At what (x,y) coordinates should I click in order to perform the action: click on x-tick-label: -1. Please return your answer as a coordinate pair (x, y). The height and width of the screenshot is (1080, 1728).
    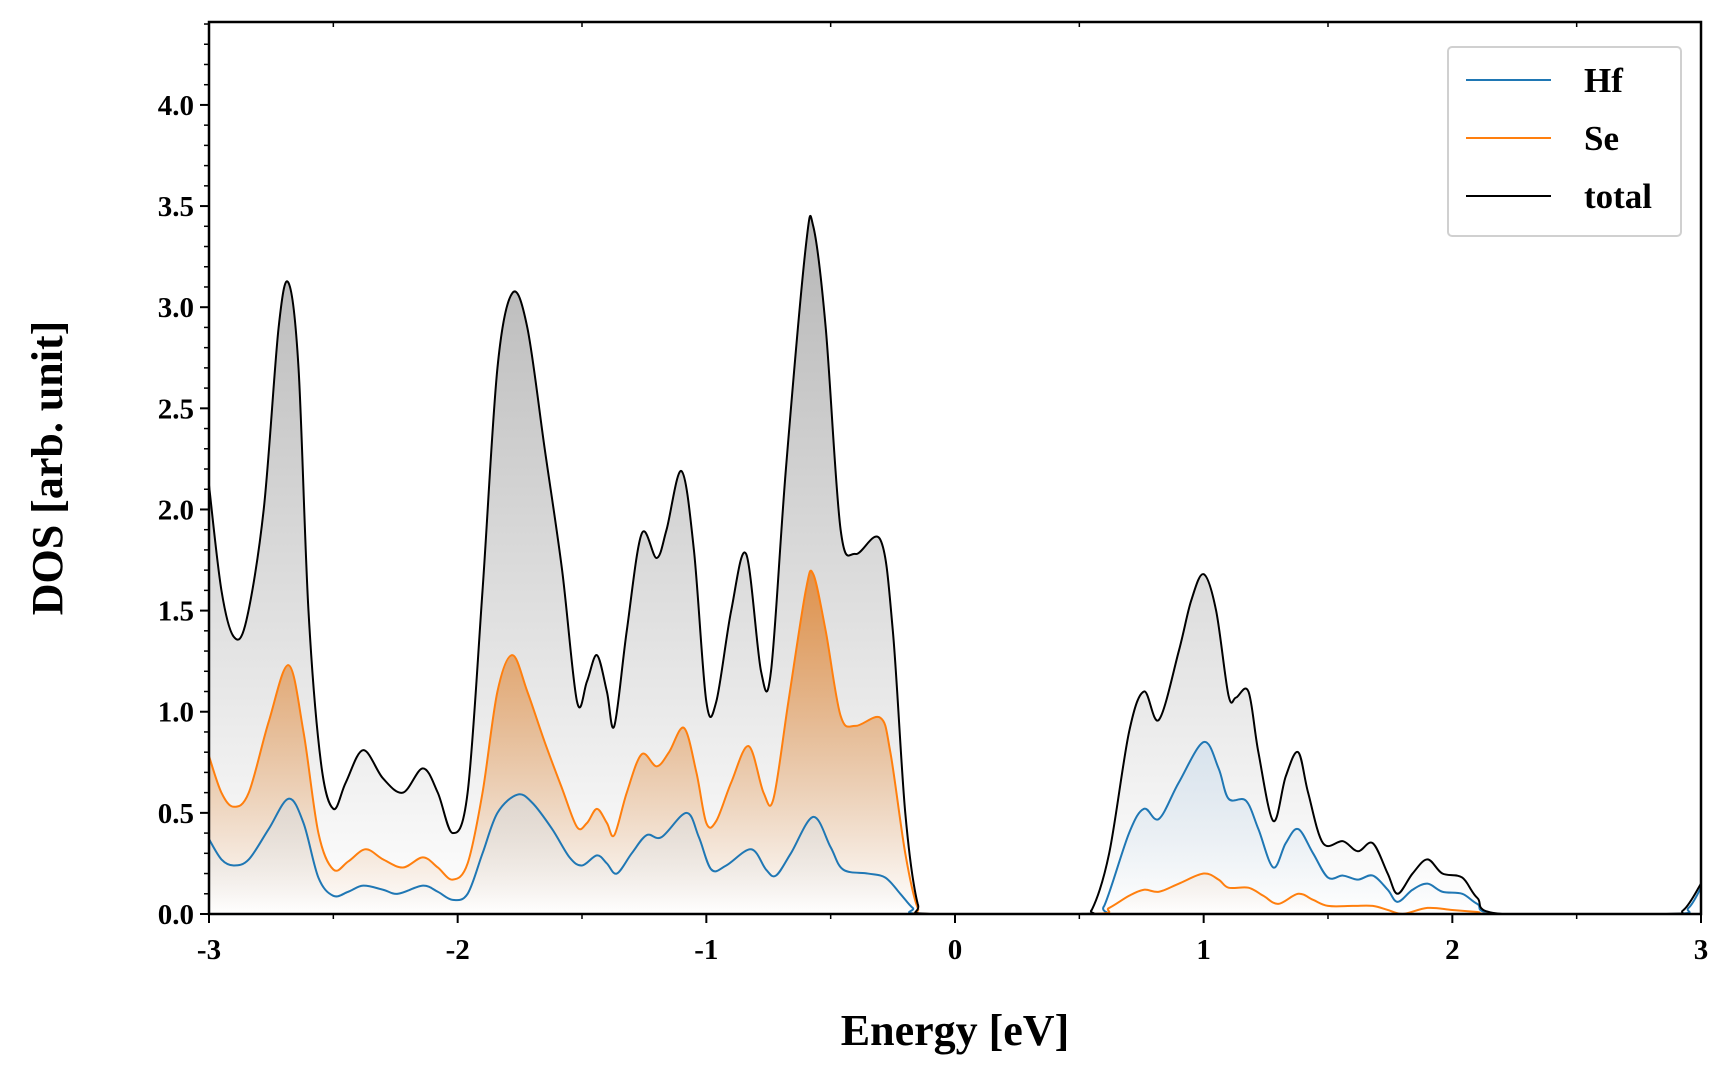
    Looking at the image, I should click on (706, 950).